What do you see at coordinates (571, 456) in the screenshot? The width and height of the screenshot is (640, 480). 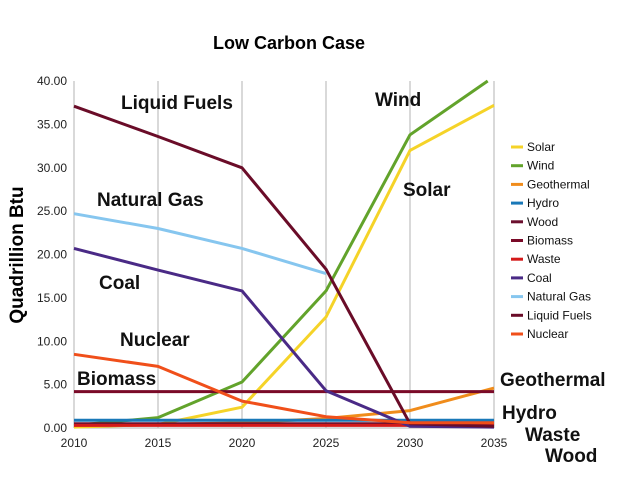 I see `annotation-wood: Wood` at bounding box center [571, 456].